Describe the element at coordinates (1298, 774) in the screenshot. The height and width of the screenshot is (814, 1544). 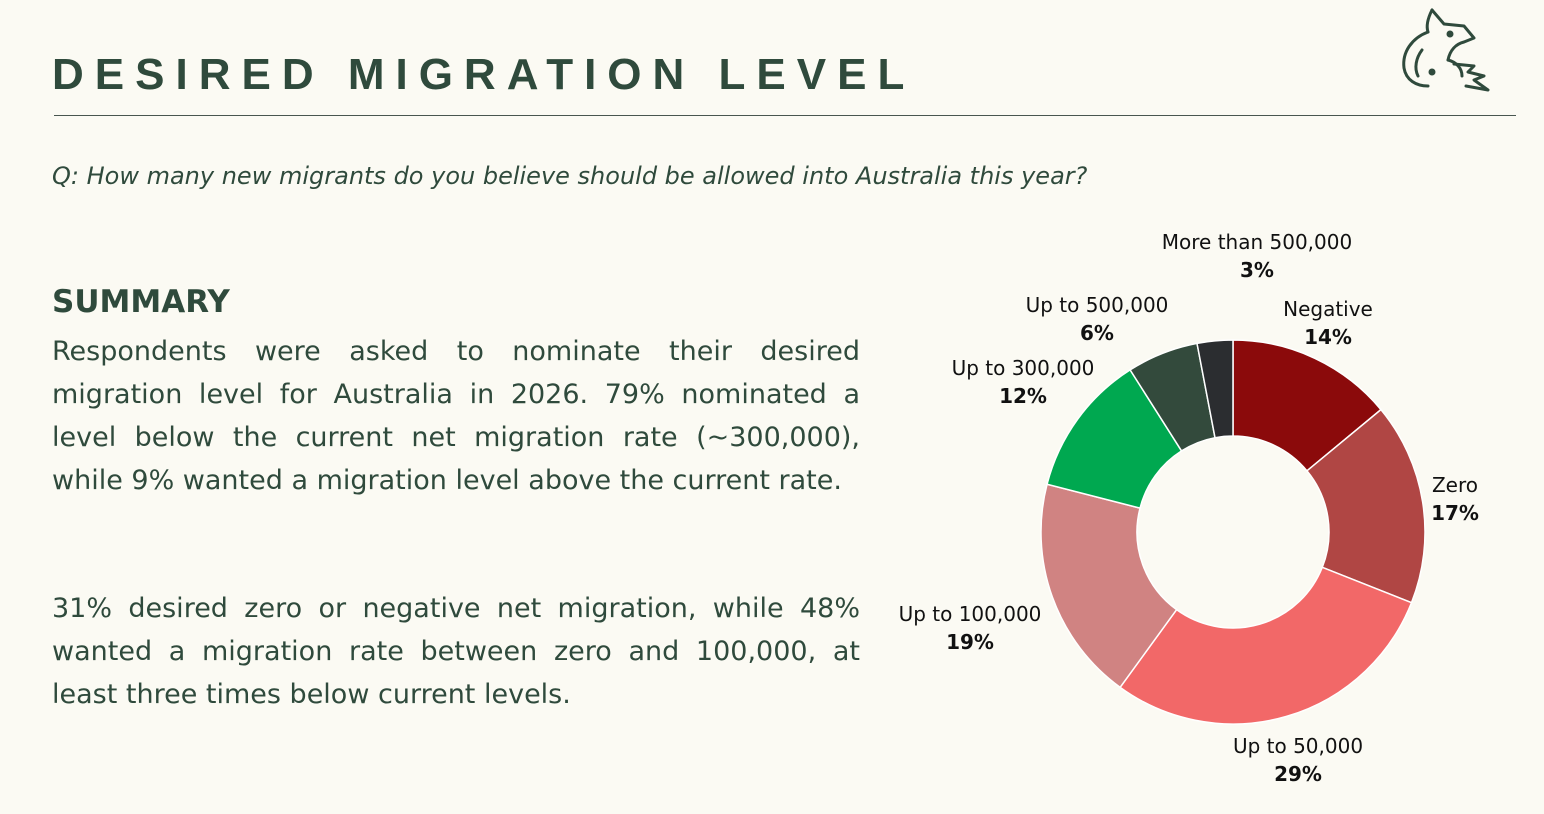
I see `slice-value-up-to-50-000: 29%` at that location.